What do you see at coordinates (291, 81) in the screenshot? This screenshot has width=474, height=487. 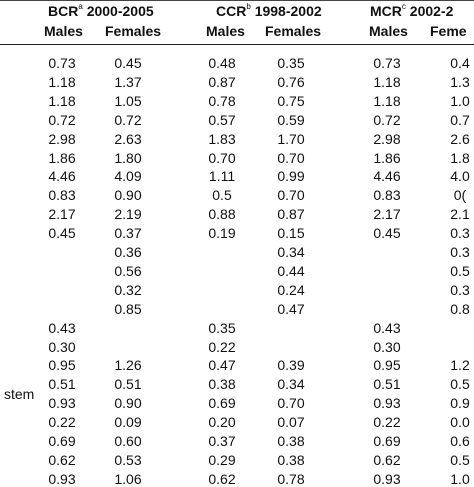 I see `table-cell-ccr-females: 0.76` at bounding box center [291, 81].